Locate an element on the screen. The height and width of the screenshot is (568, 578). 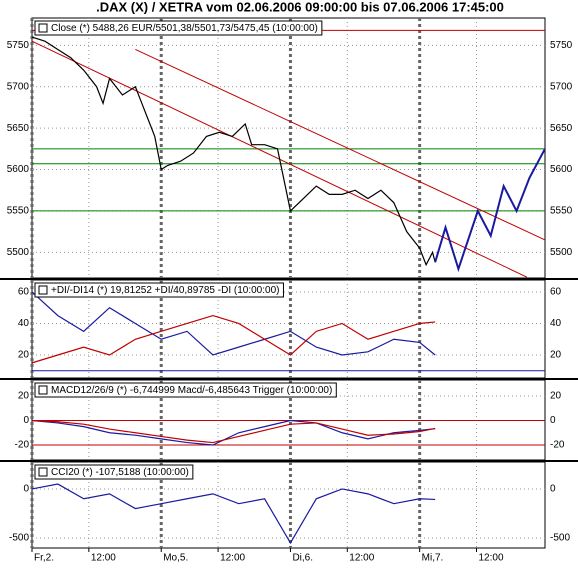
x-tick-label: Mo,5. is located at coordinates (175, 558).